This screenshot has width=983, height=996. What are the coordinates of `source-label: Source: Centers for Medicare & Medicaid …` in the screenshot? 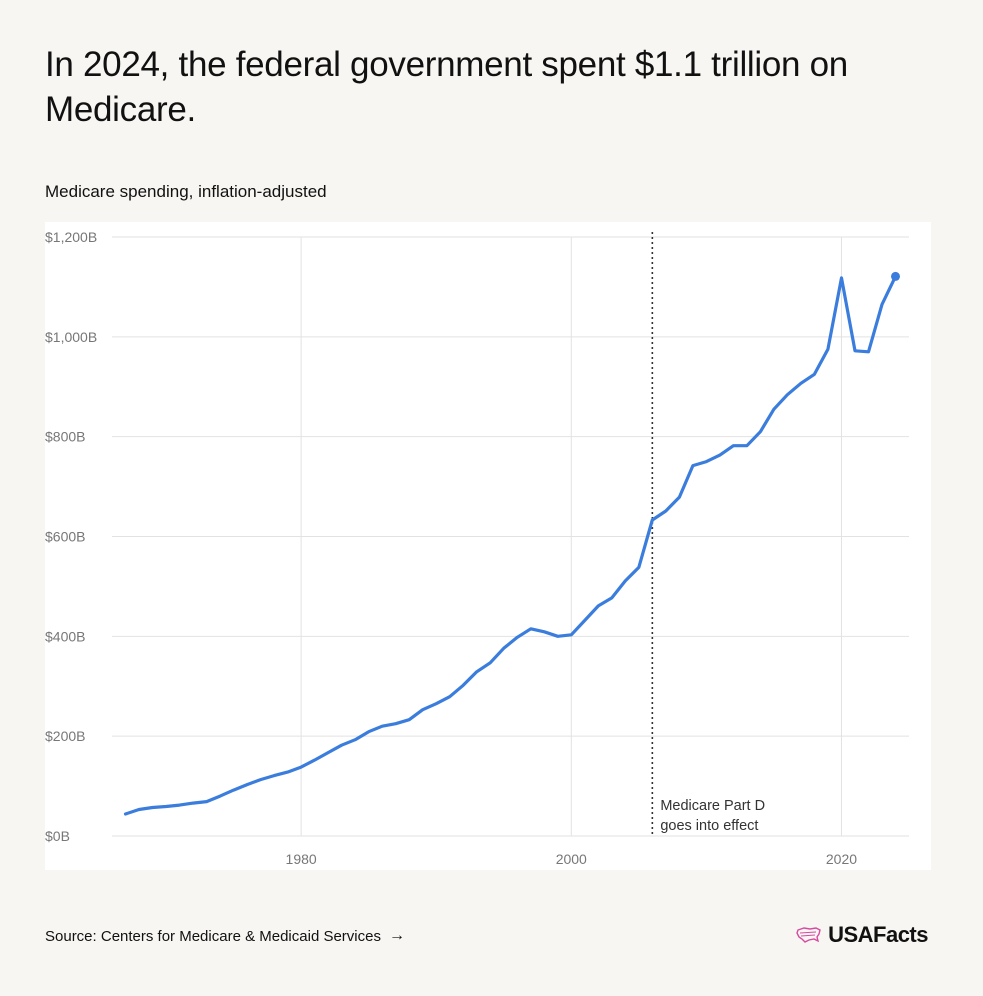 It's located at (213, 936).